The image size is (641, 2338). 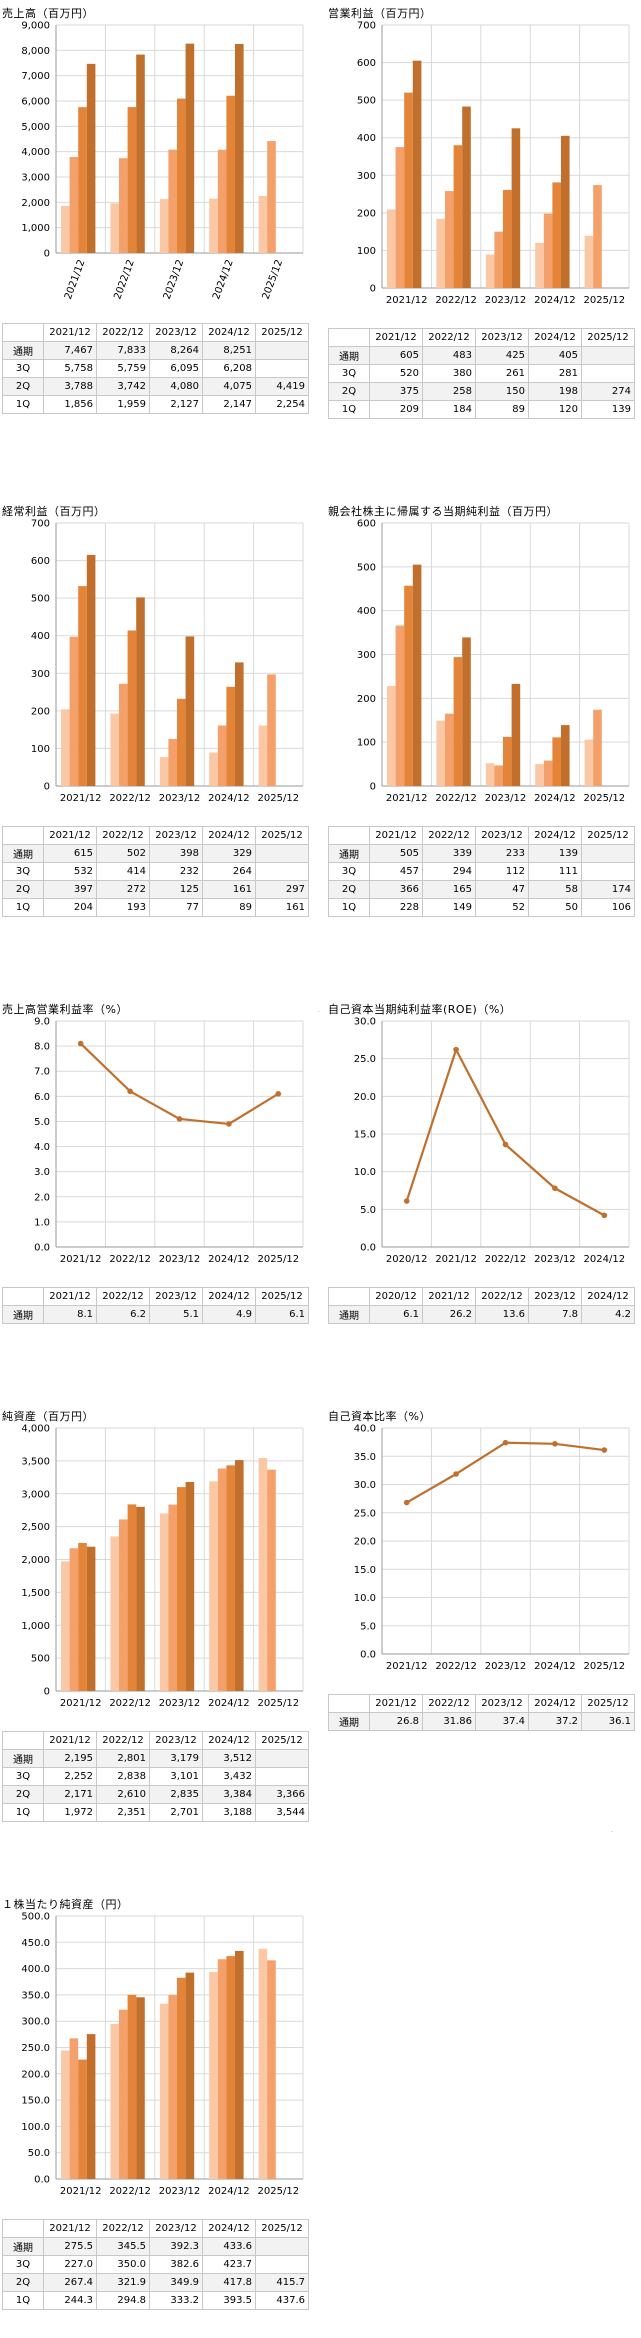 I want to click on table-cell: 294.8, so click(x=123, y=2300).